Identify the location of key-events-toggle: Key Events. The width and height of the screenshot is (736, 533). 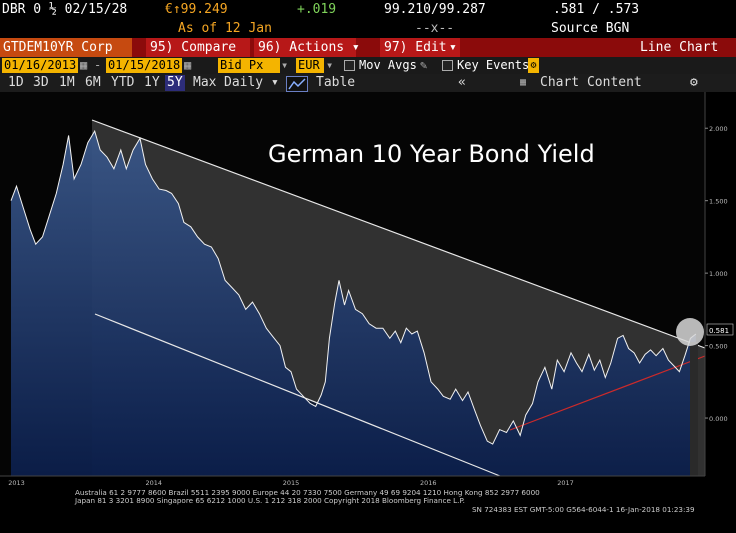
(492, 65).